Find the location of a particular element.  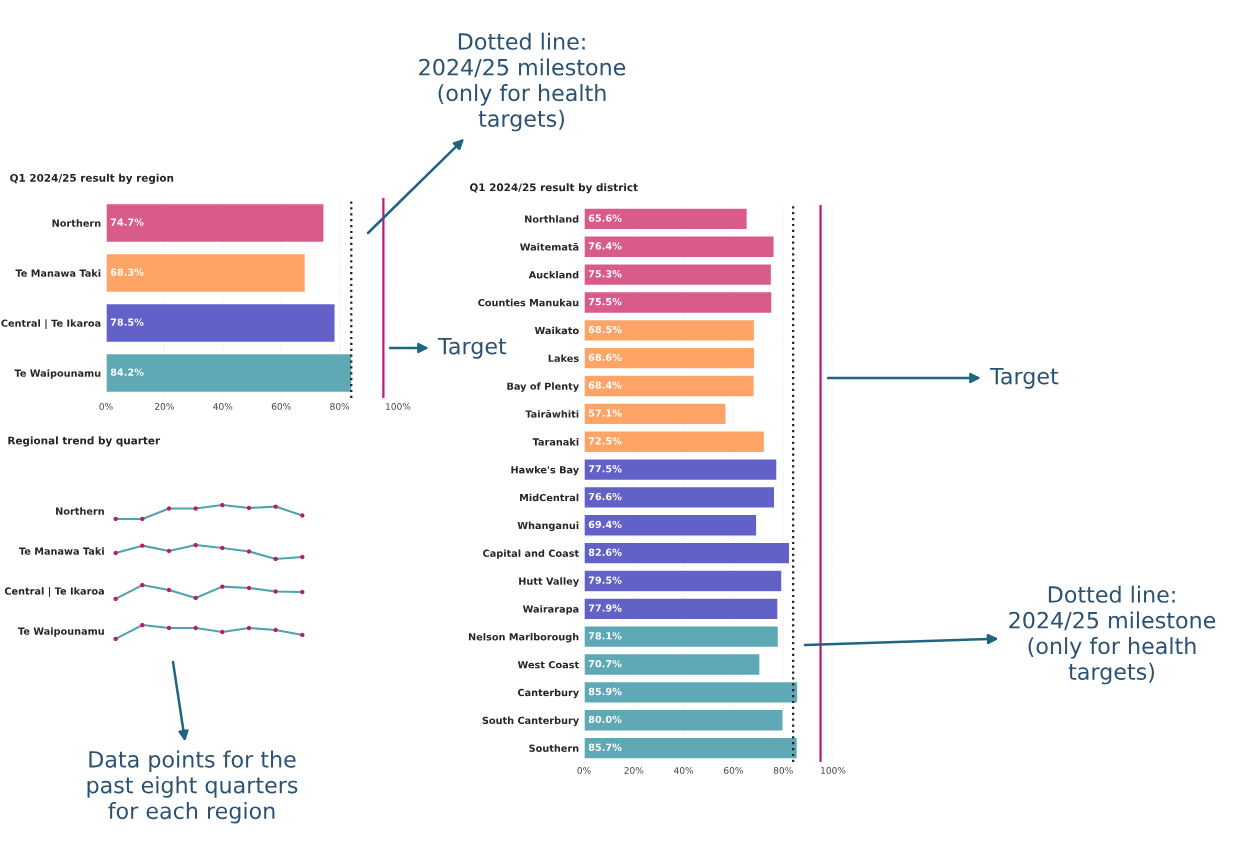

x-tick-label: 60% is located at coordinates (281, 406).